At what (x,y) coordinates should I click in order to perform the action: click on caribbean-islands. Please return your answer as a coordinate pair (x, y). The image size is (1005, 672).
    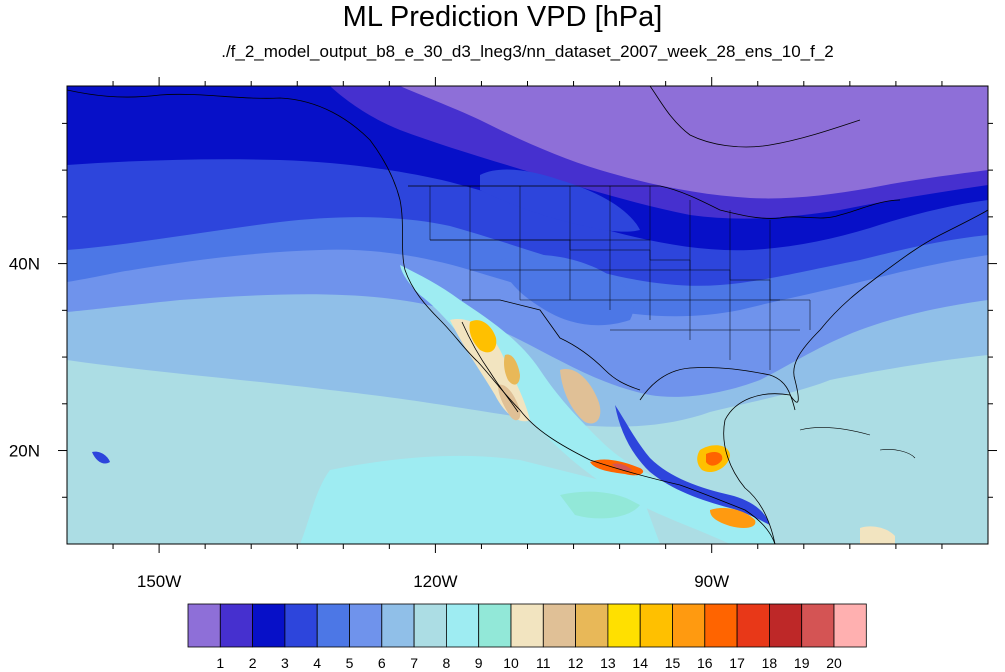
    Looking at the image, I should click on (857, 443).